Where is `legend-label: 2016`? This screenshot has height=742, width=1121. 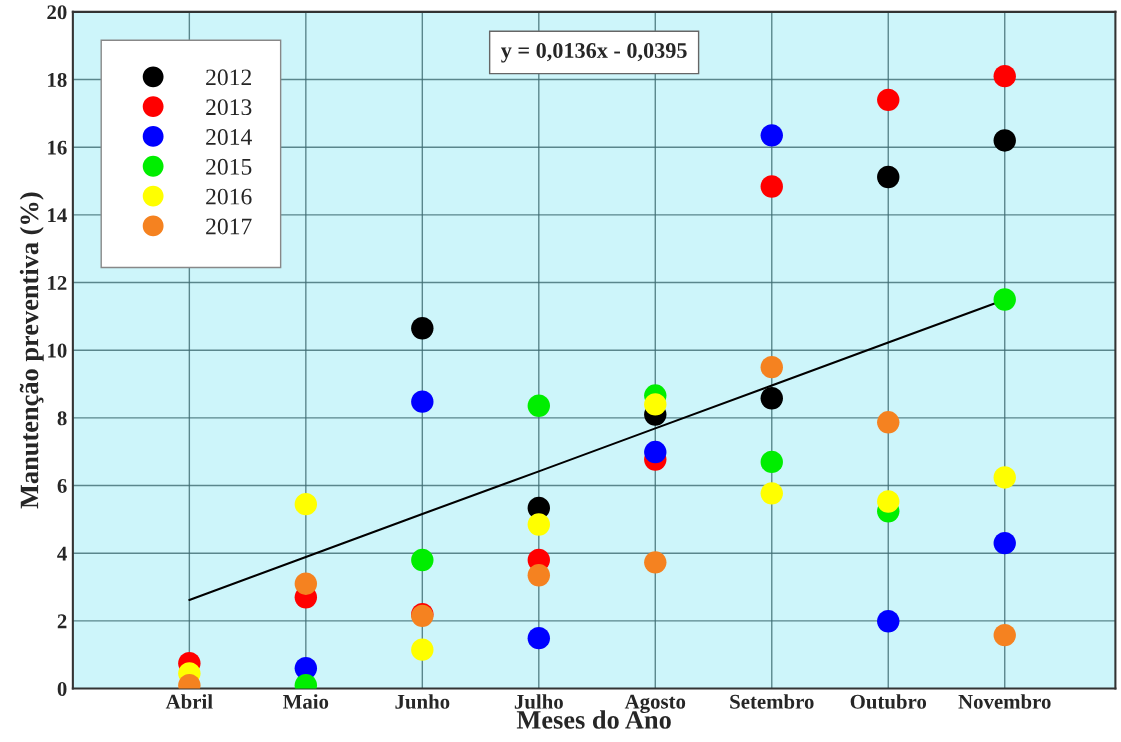
legend-label: 2016 is located at coordinates (229, 196).